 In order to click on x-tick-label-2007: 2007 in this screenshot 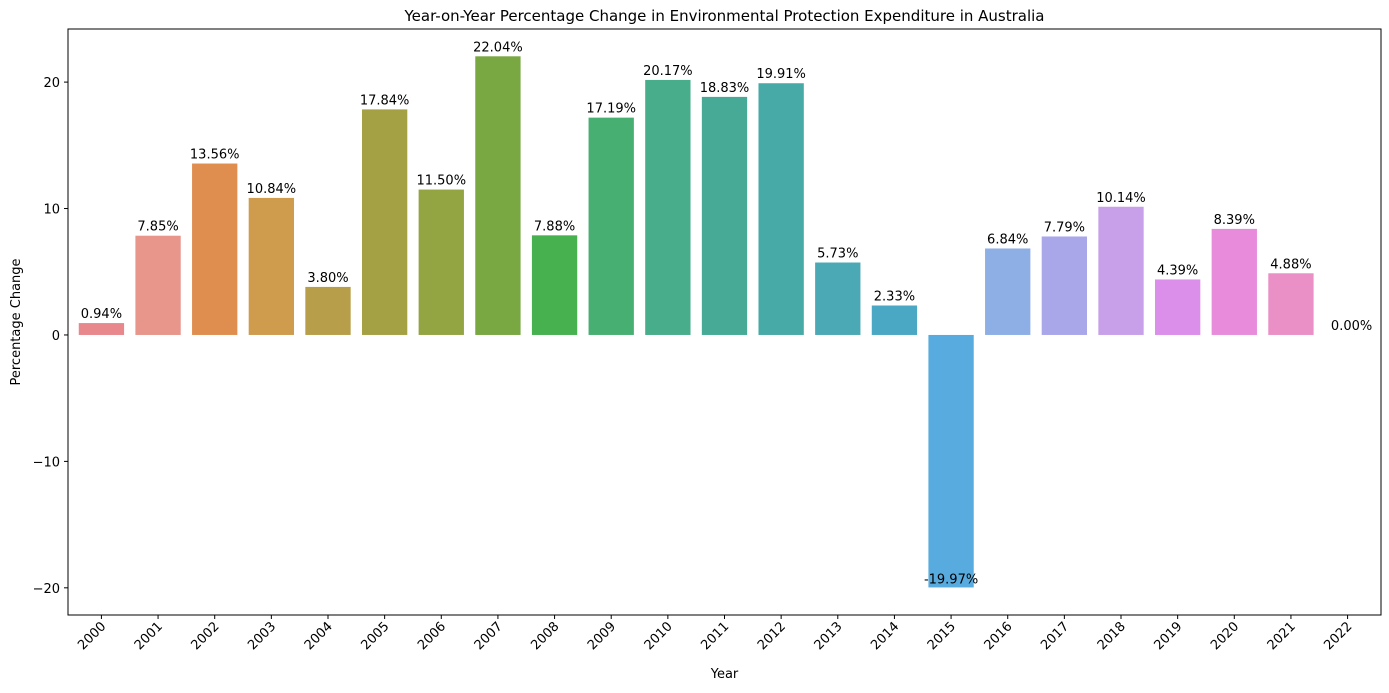, I will do `click(489, 636)`.